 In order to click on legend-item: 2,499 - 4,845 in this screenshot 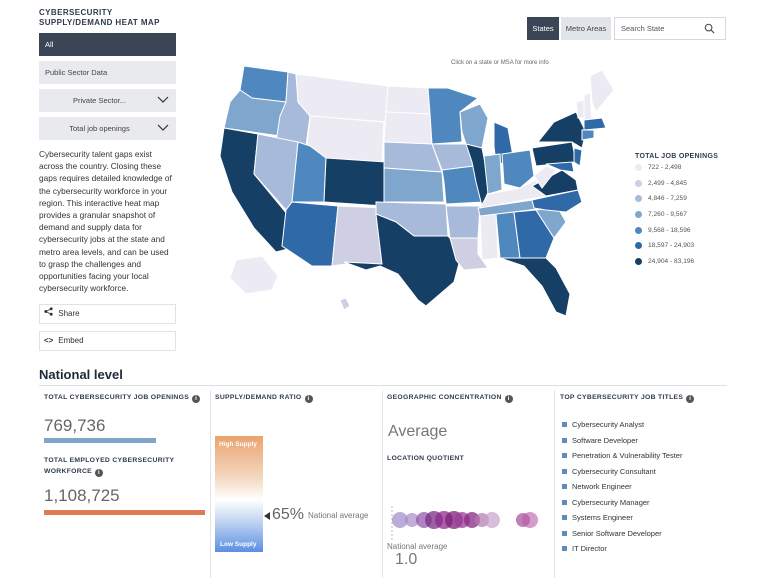, I will do `click(690, 184)`.